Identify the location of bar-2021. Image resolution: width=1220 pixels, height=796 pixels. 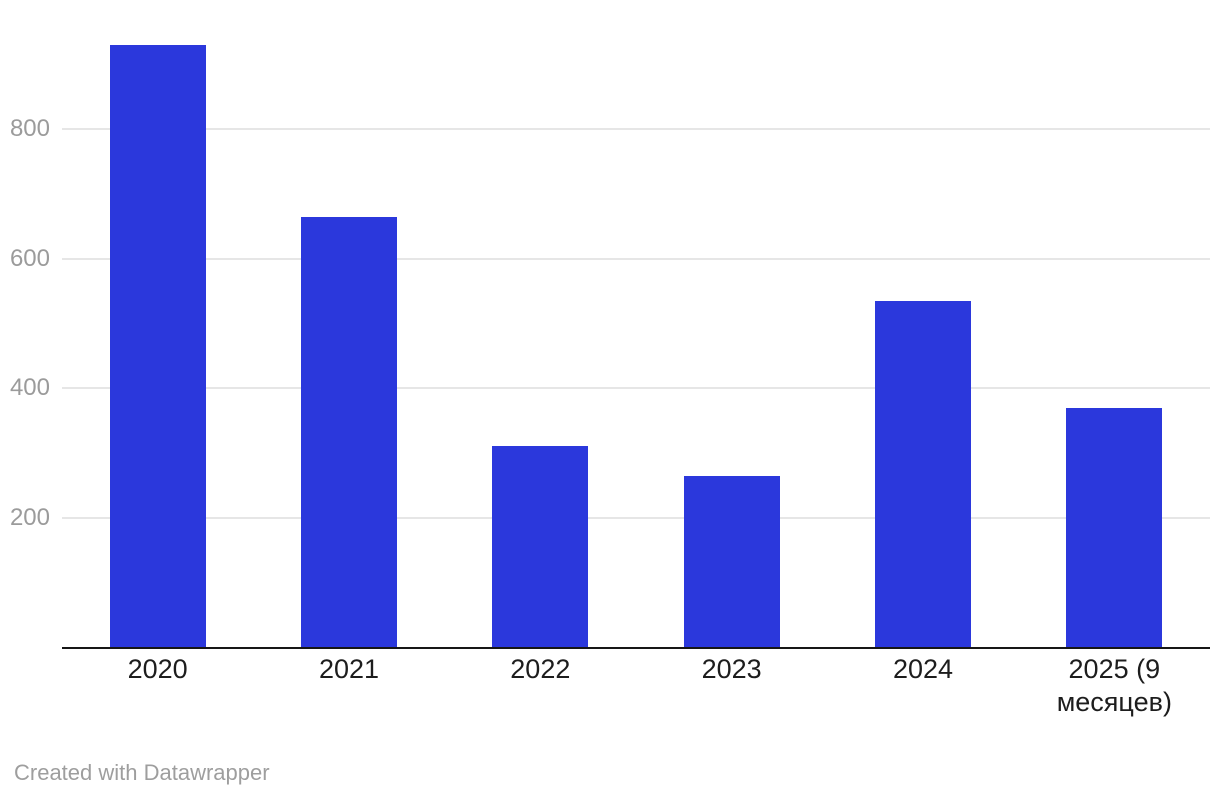
(349, 431).